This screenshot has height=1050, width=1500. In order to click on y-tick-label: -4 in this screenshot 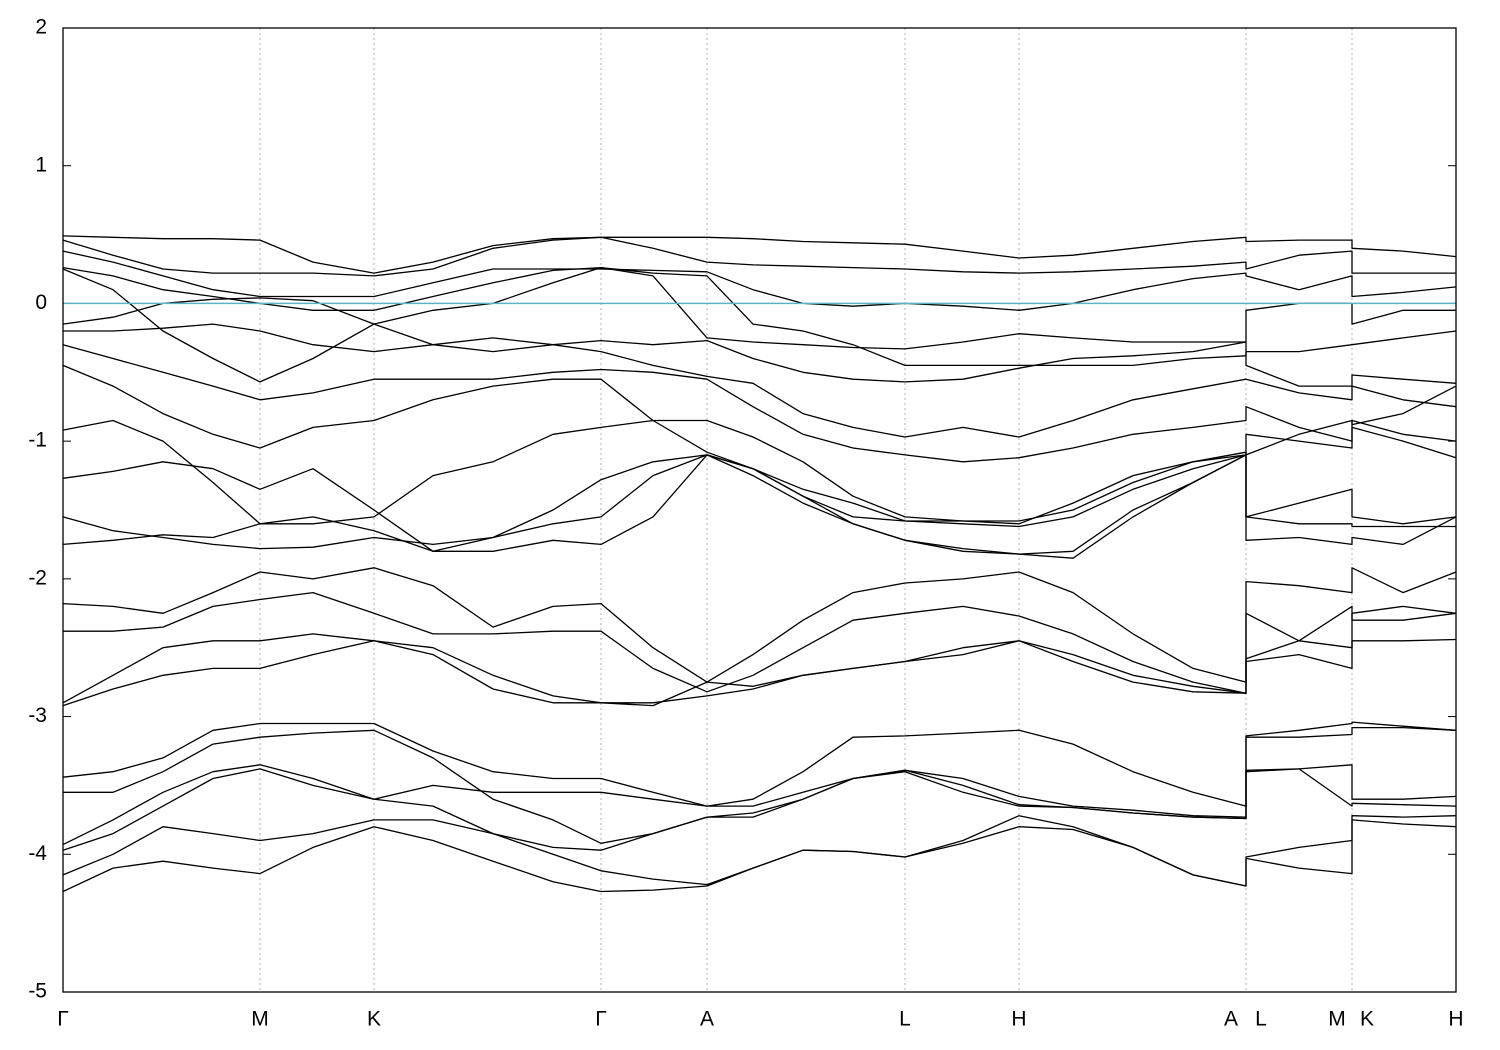, I will do `click(37, 853)`.